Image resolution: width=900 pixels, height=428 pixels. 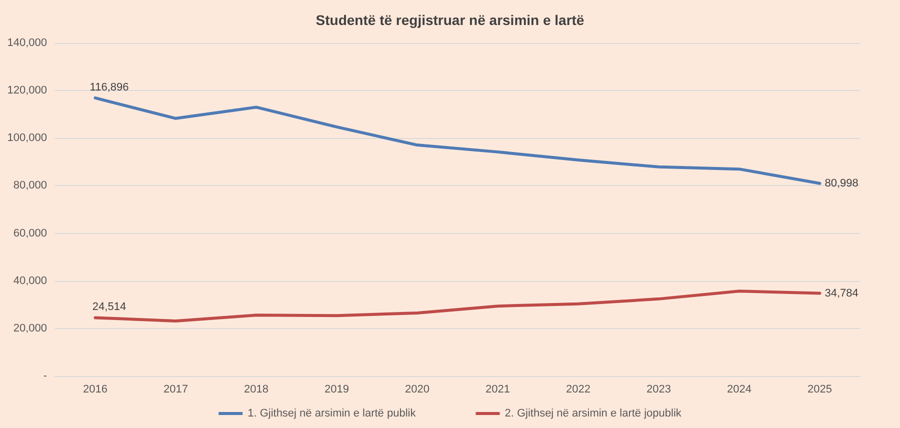 I want to click on legend-label: 2. Gjithsej në arsimin e lartë jopublik, so click(x=593, y=414).